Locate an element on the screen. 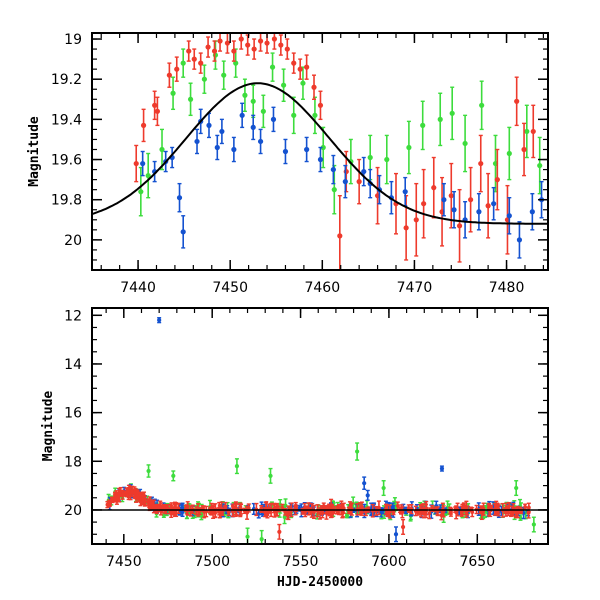 The image size is (600, 600). bottom-x-tick-label: 7500 is located at coordinates (212, 562).